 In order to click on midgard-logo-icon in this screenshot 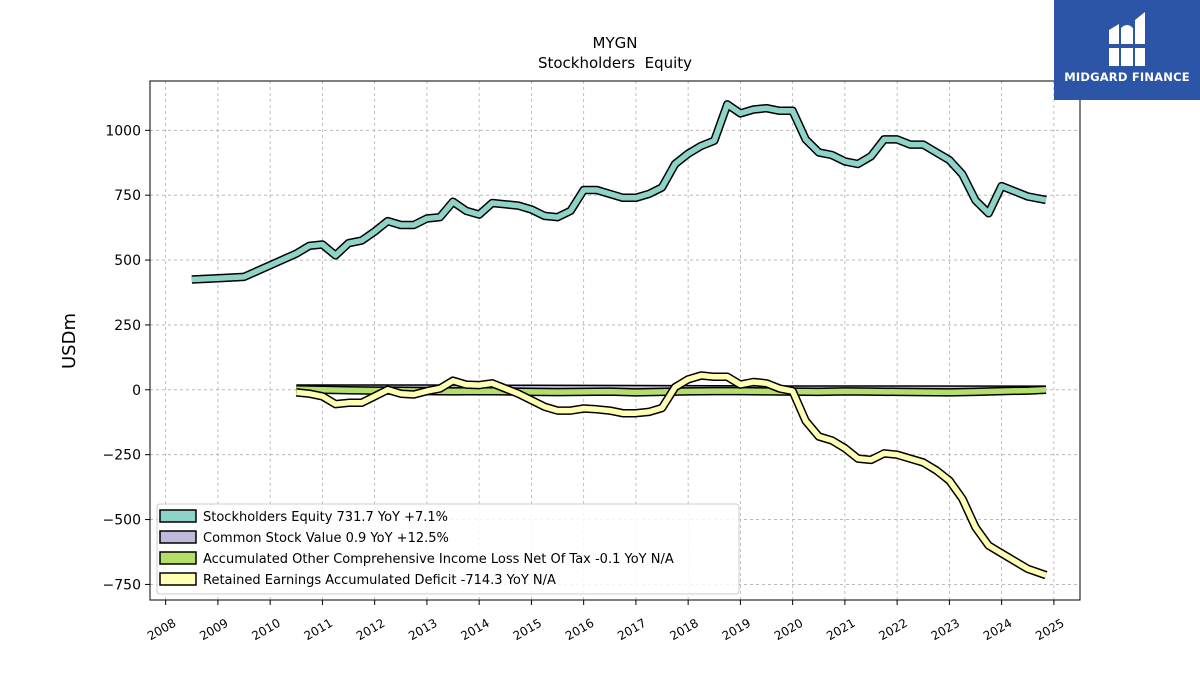, I will do `click(1127, 39)`.